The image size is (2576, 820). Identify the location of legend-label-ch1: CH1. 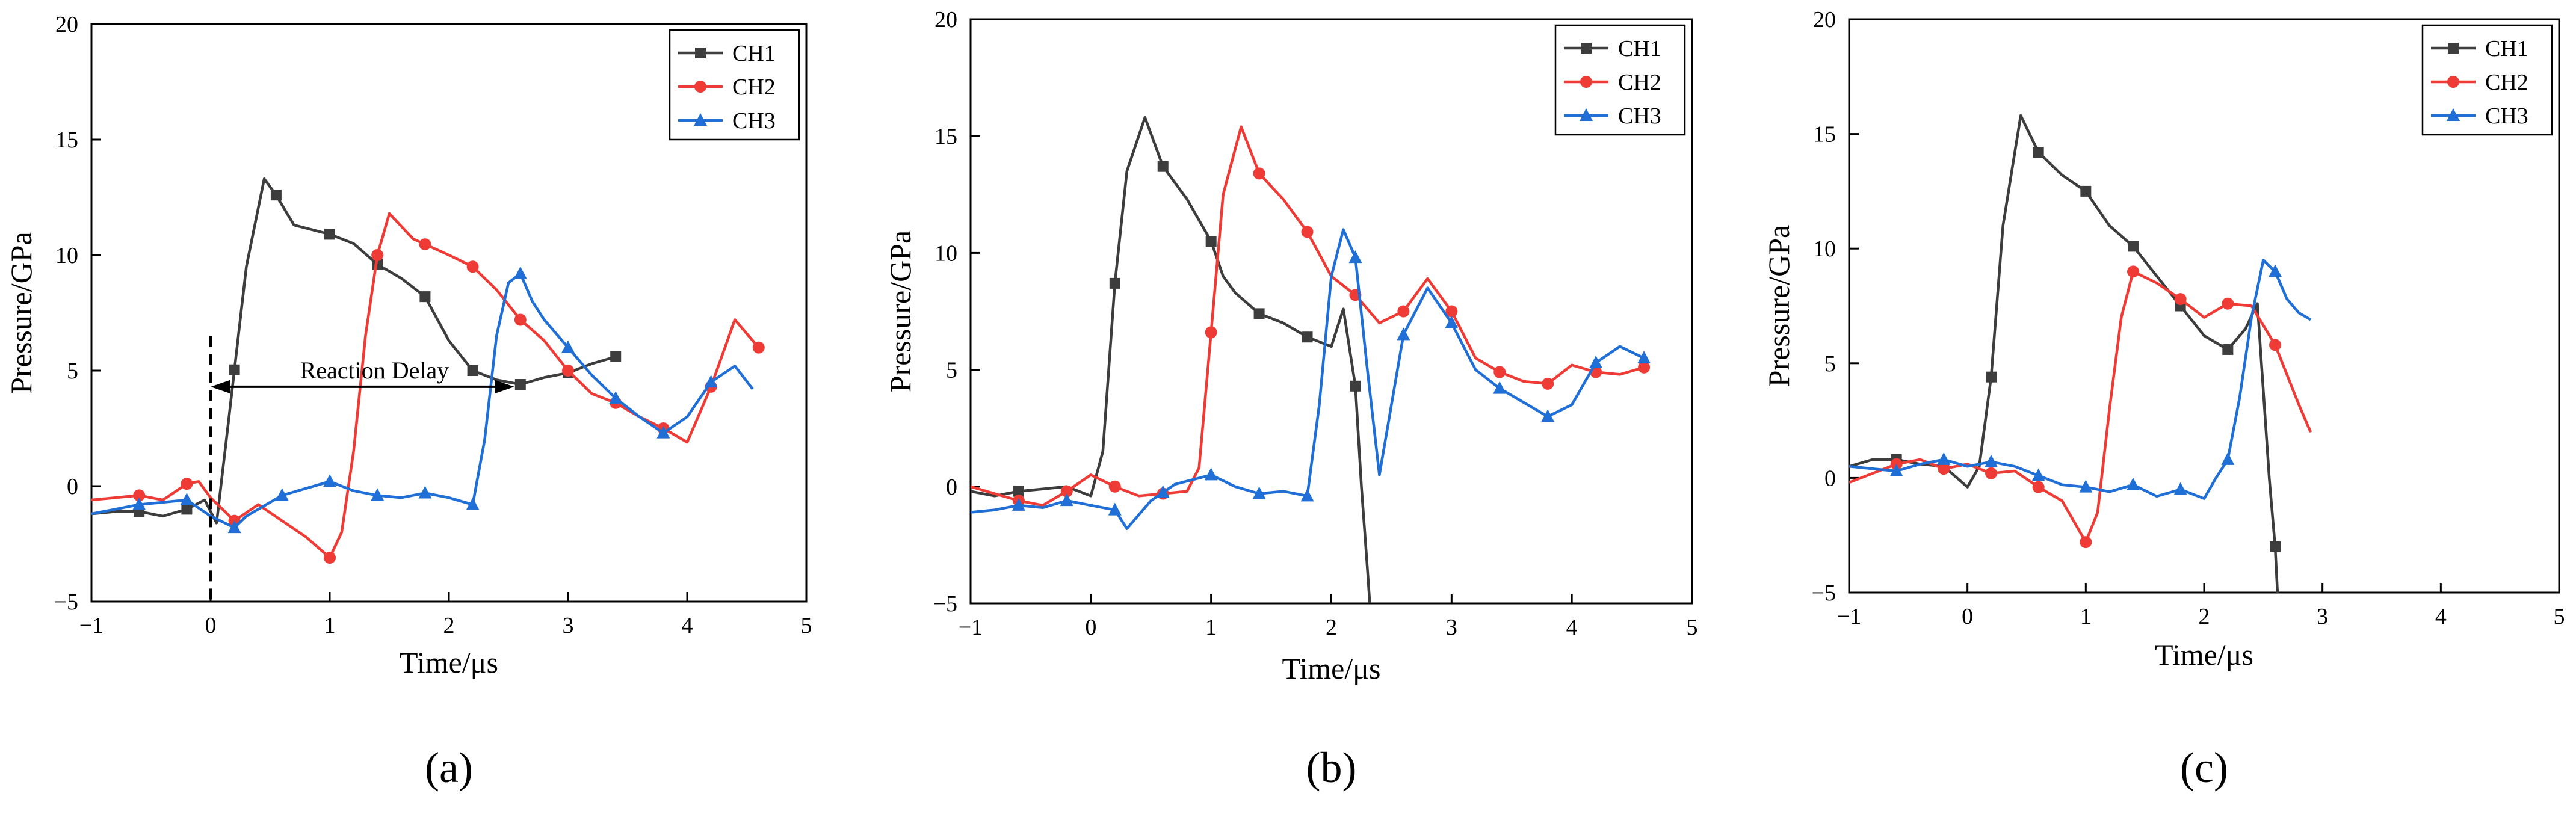
(1639, 48).